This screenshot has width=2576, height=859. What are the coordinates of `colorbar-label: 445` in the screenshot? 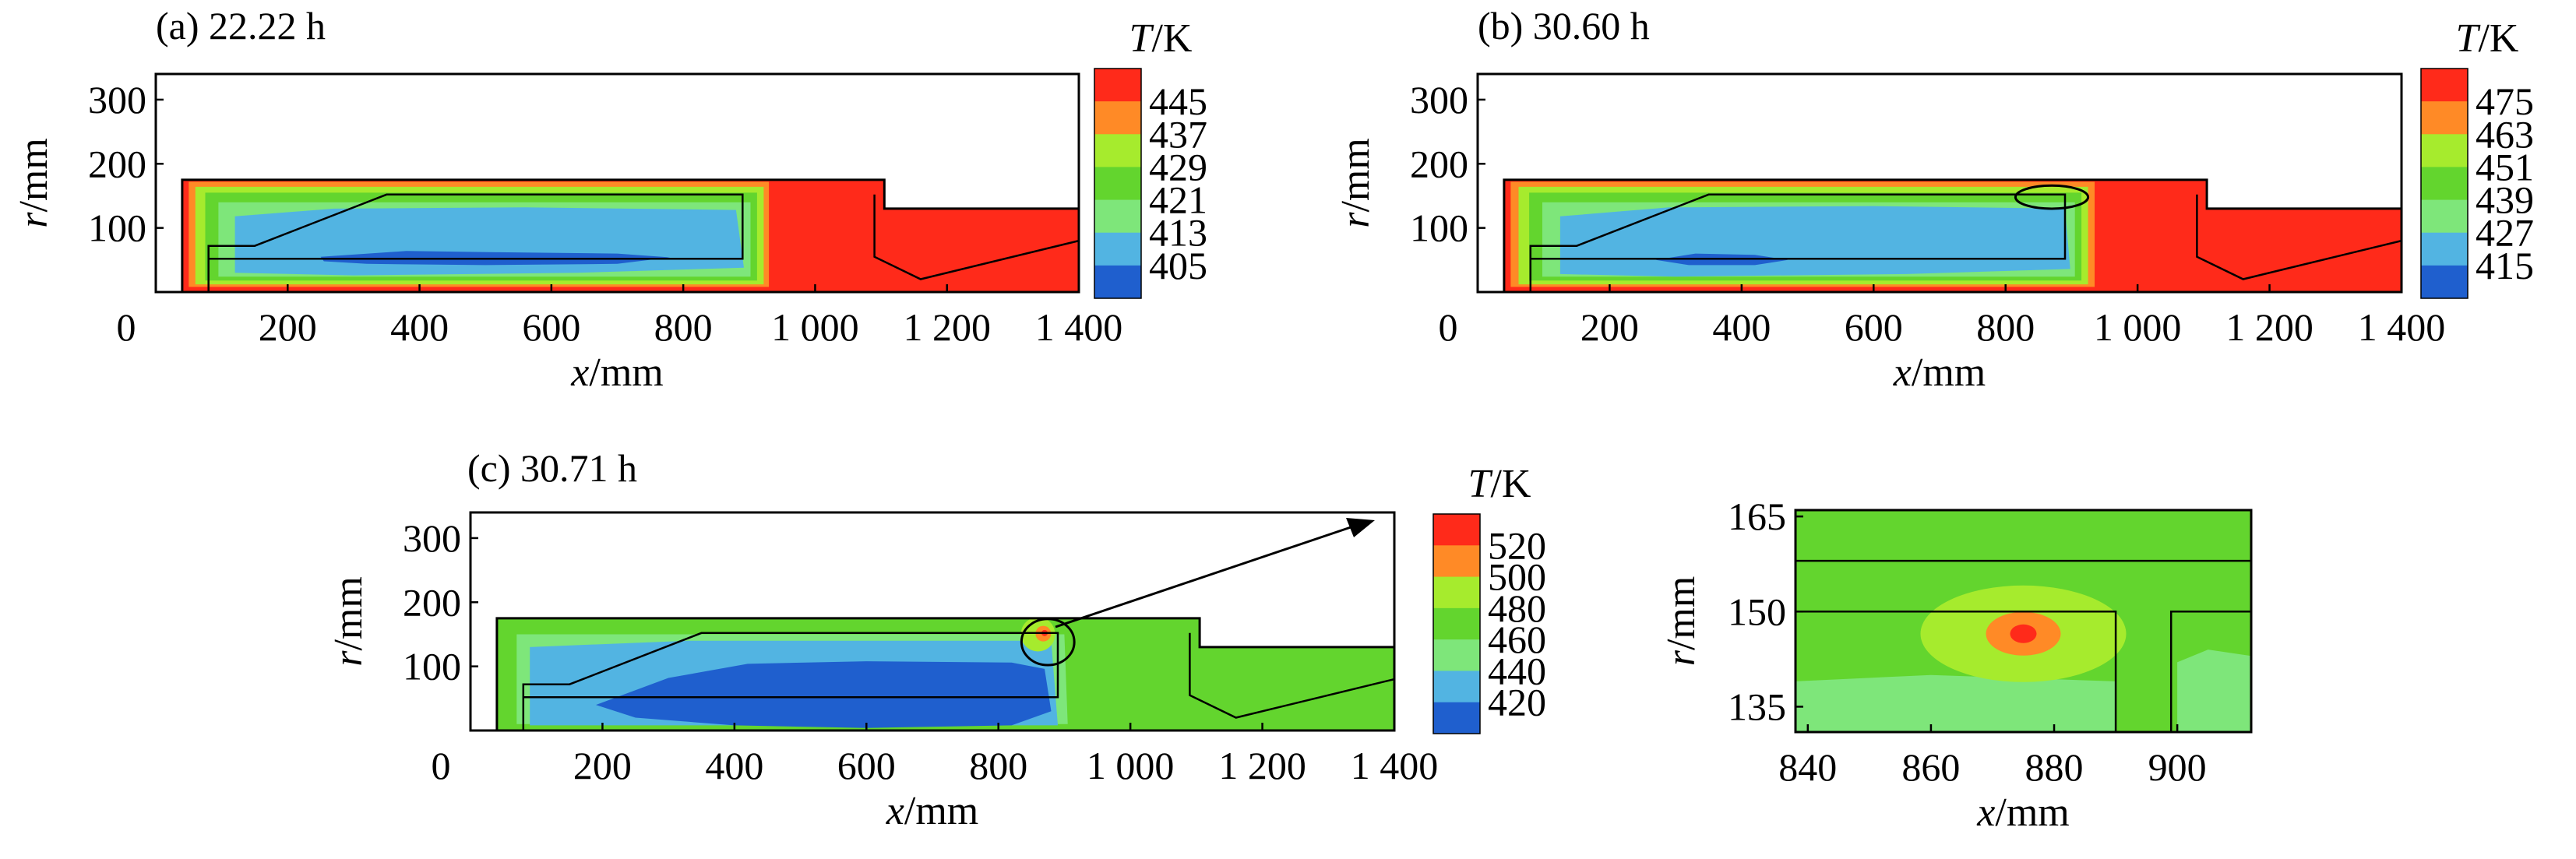 It's located at (1178, 101).